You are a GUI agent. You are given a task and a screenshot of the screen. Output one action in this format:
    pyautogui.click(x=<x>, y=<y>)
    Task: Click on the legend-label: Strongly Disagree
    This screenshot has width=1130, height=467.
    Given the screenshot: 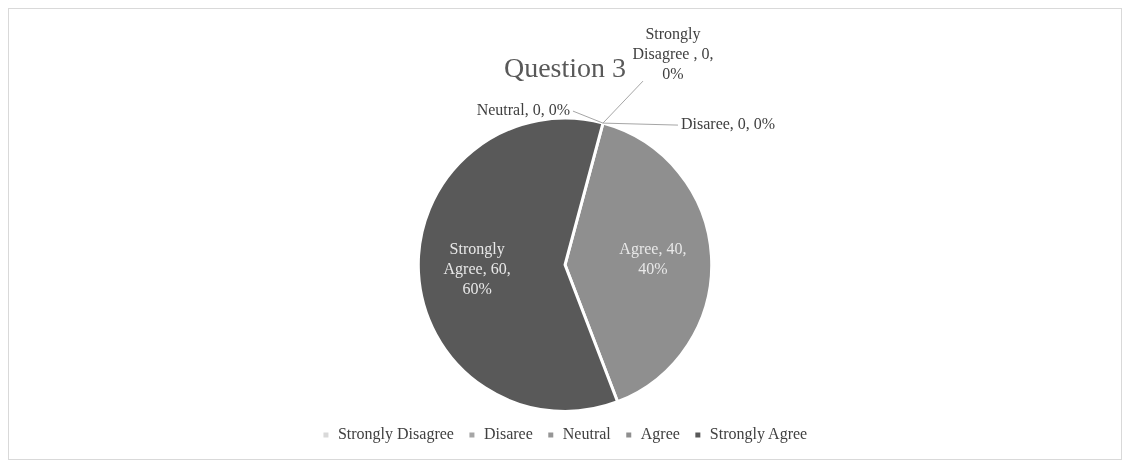 What is the action you would take?
    pyautogui.click(x=395, y=434)
    